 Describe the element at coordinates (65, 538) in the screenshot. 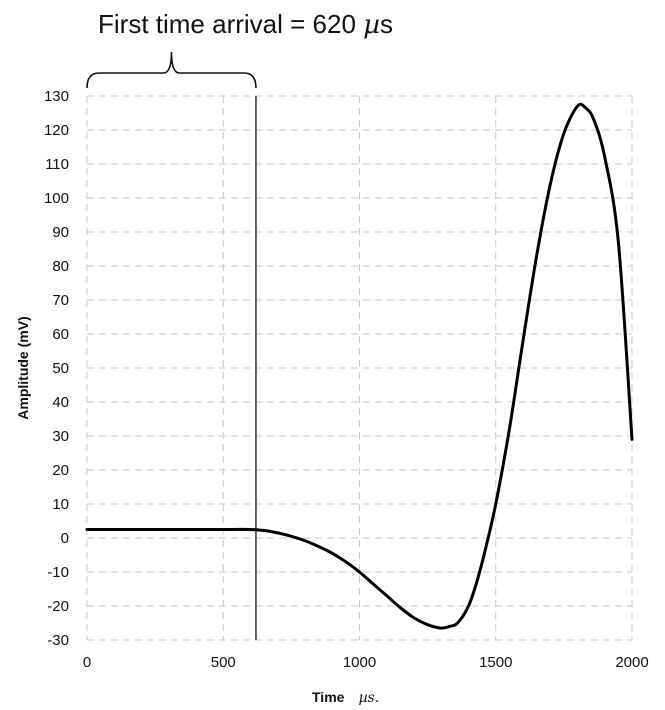

I see `y-tick-label: 0` at that location.